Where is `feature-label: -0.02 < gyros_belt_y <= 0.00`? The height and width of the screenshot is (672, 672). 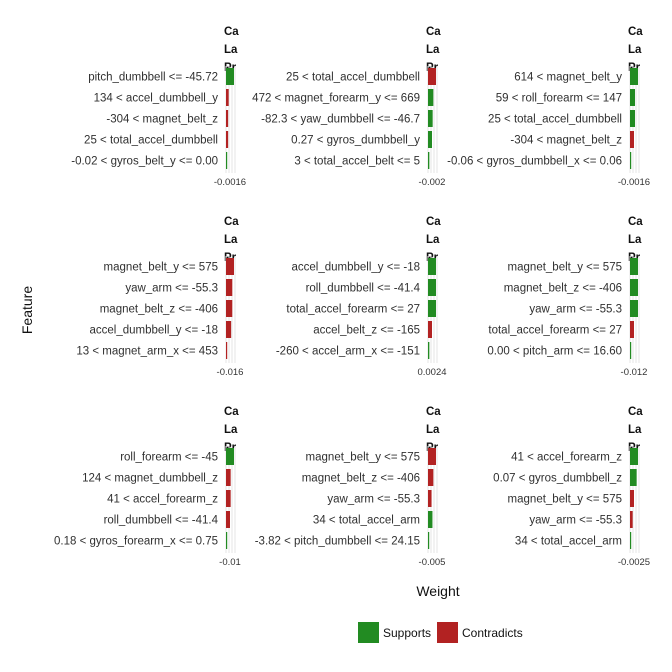
feature-label: -0.02 < gyros_belt_y <= 0.00 is located at coordinates (144, 162).